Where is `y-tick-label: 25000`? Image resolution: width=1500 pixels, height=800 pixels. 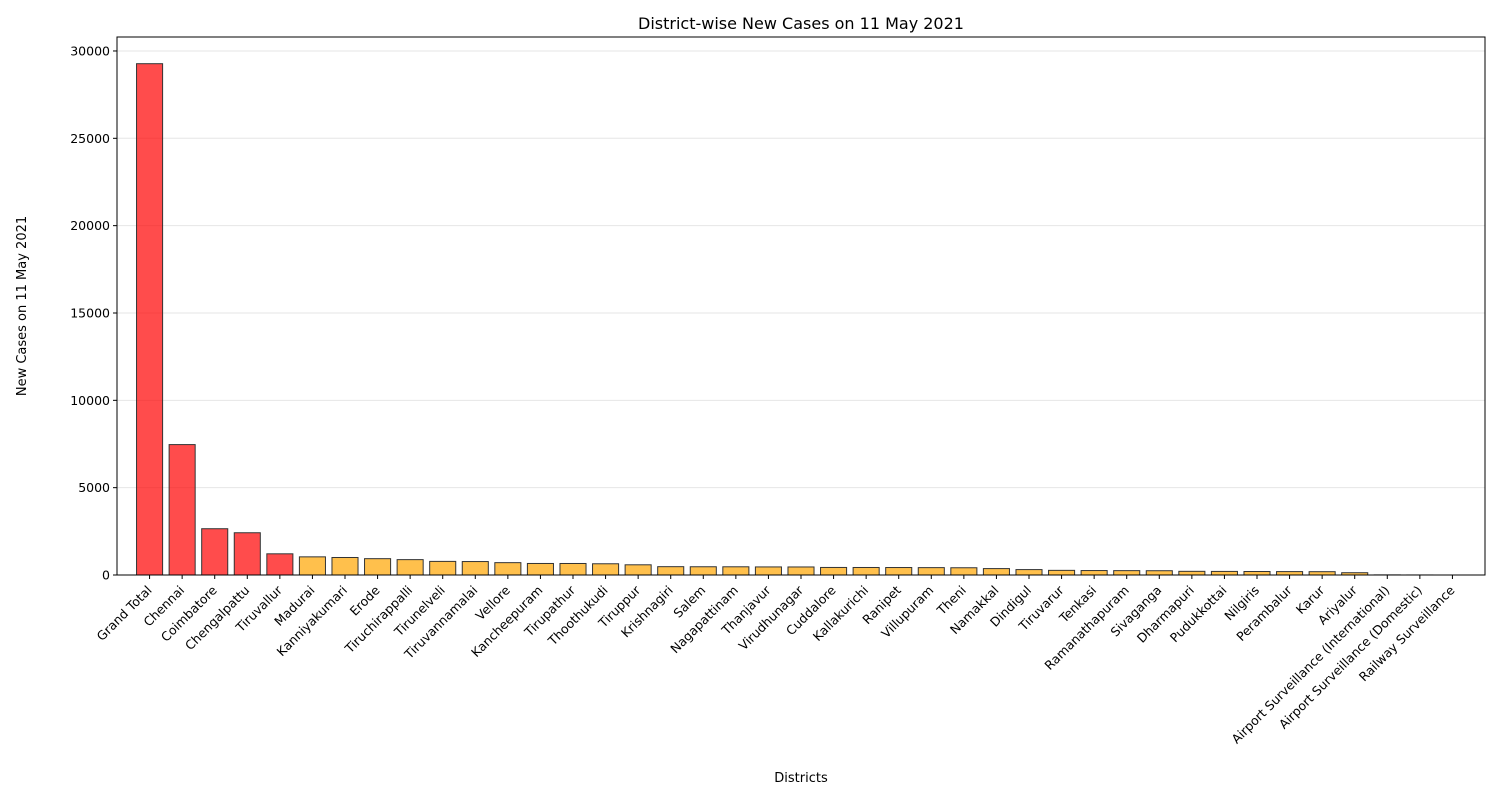 y-tick-label: 25000 is located at coordinates (90, 138).